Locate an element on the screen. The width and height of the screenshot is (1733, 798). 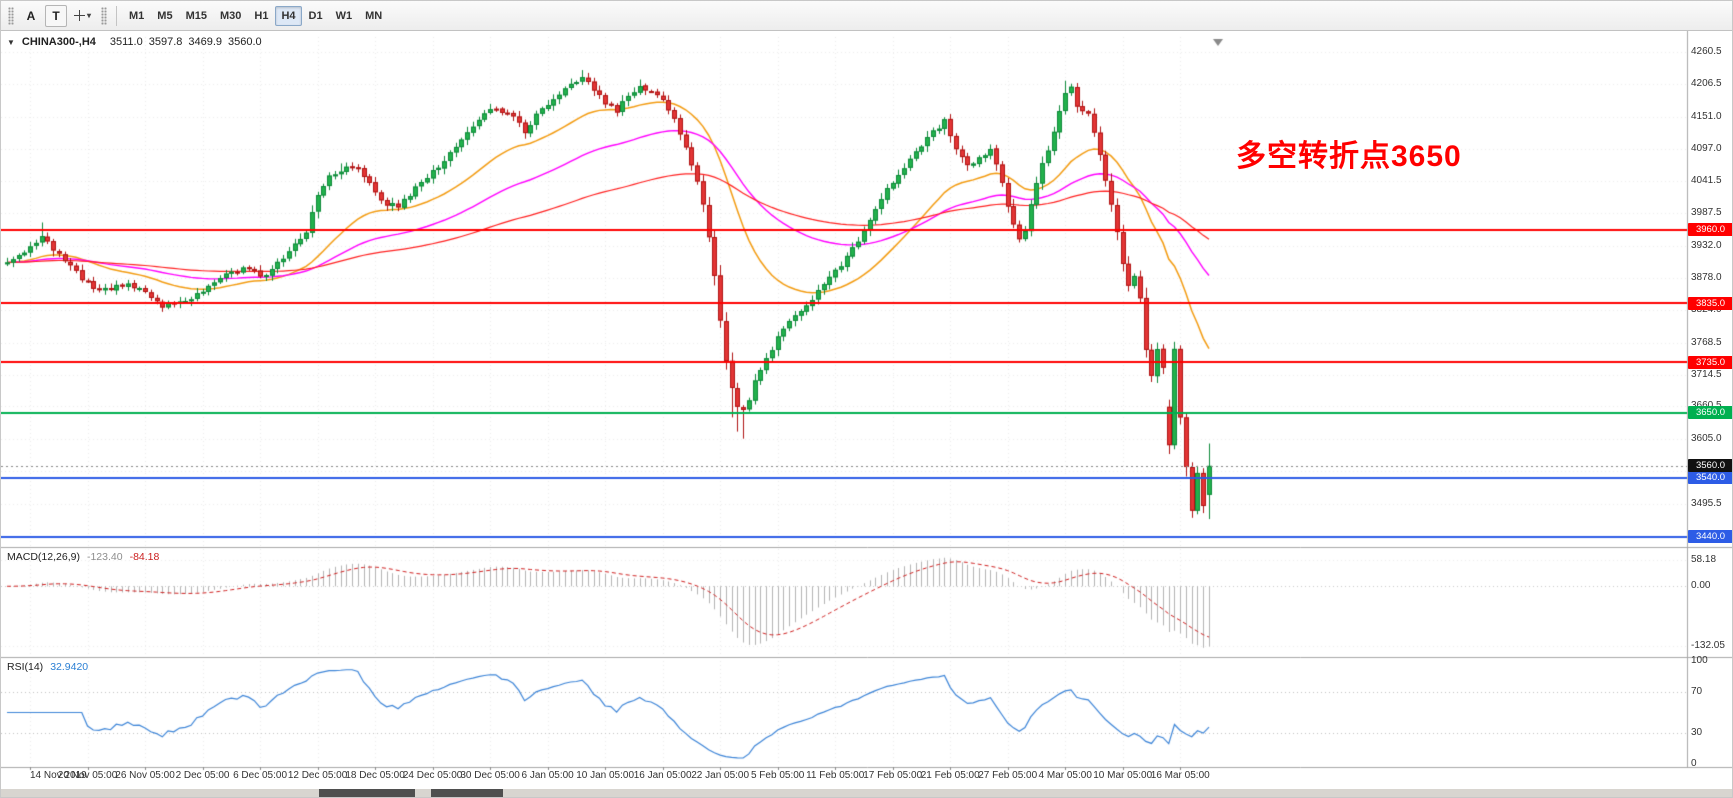
price-axis-tick: 3932.0 is located at coordinates (1706, 246).